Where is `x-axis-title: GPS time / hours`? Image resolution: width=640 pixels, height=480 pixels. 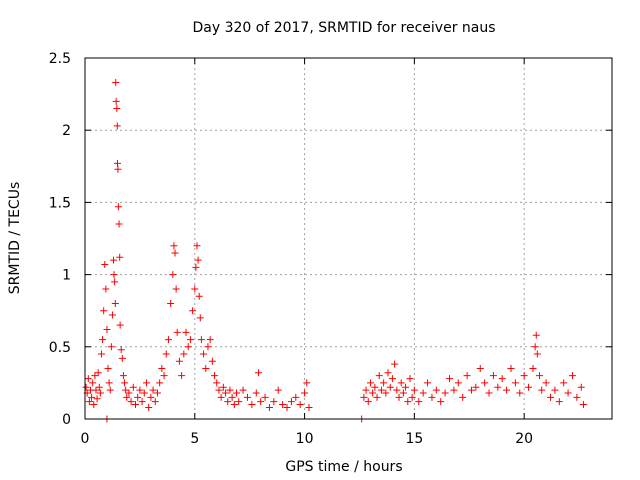 x-axis-title: GPS time / hours is located at coordinates (343, 467).